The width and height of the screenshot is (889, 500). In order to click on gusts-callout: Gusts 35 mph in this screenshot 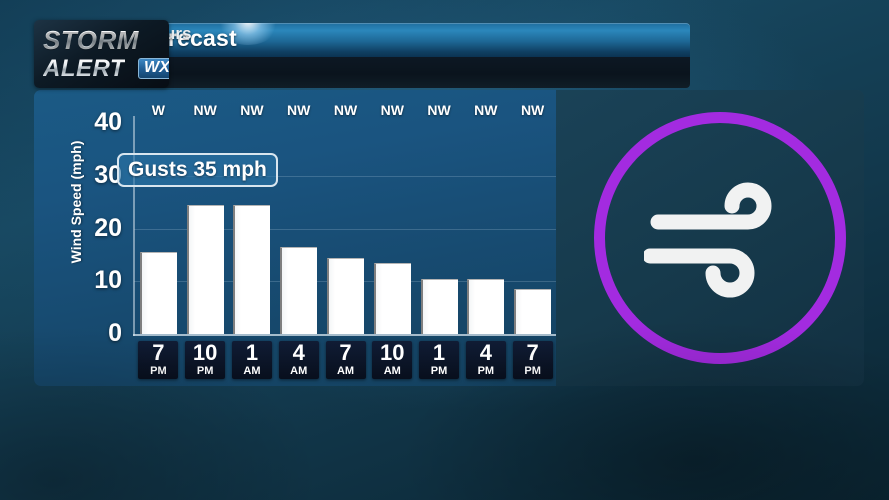, I will do `click(197, 170)`.